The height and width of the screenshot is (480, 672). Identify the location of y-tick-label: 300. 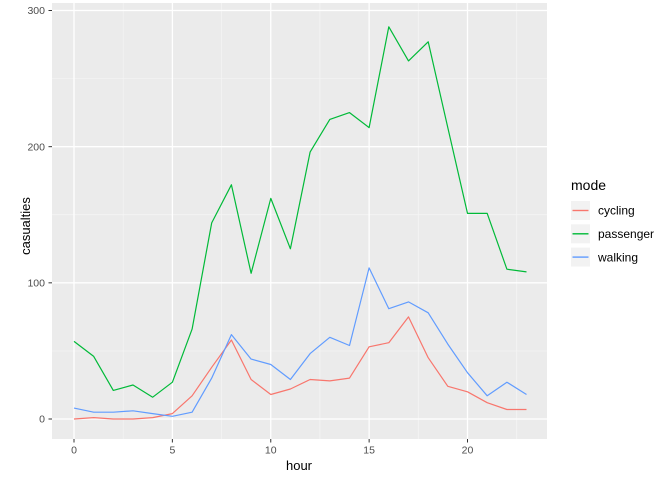
(36, 11).